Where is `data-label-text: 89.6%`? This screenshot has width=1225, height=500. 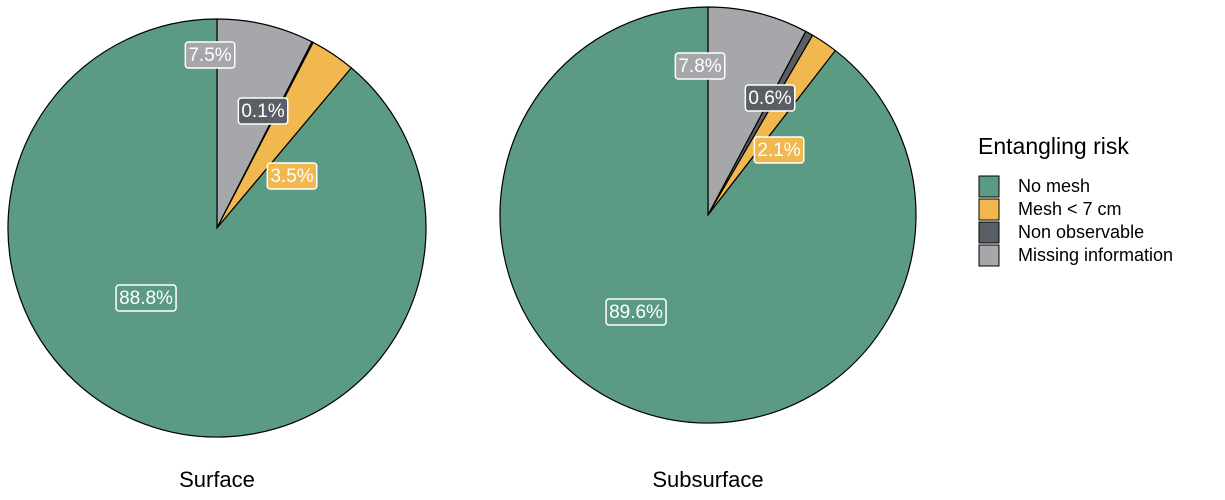 data-label-text: 89.6% is located at coordinates (636, 312).